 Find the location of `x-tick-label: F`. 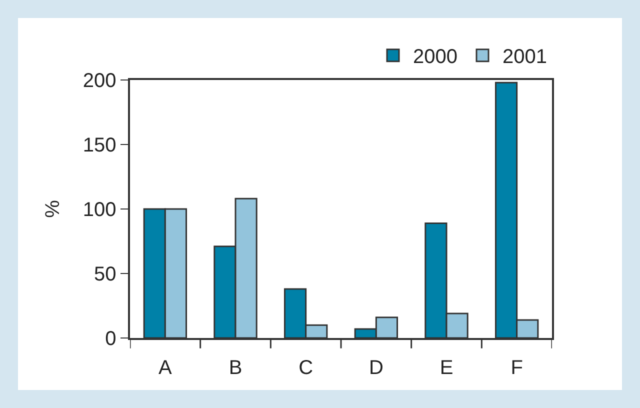

x-tick-label: F is located at coordinates (516, 367).